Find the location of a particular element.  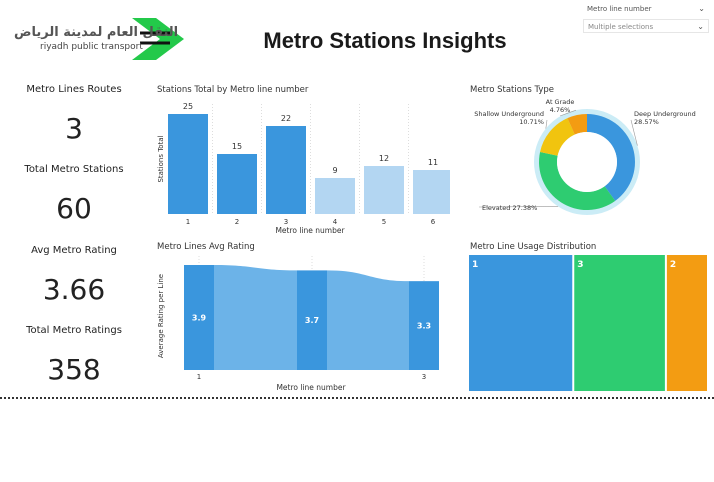

tile-label: 3 is located at coordinates (580, 265).